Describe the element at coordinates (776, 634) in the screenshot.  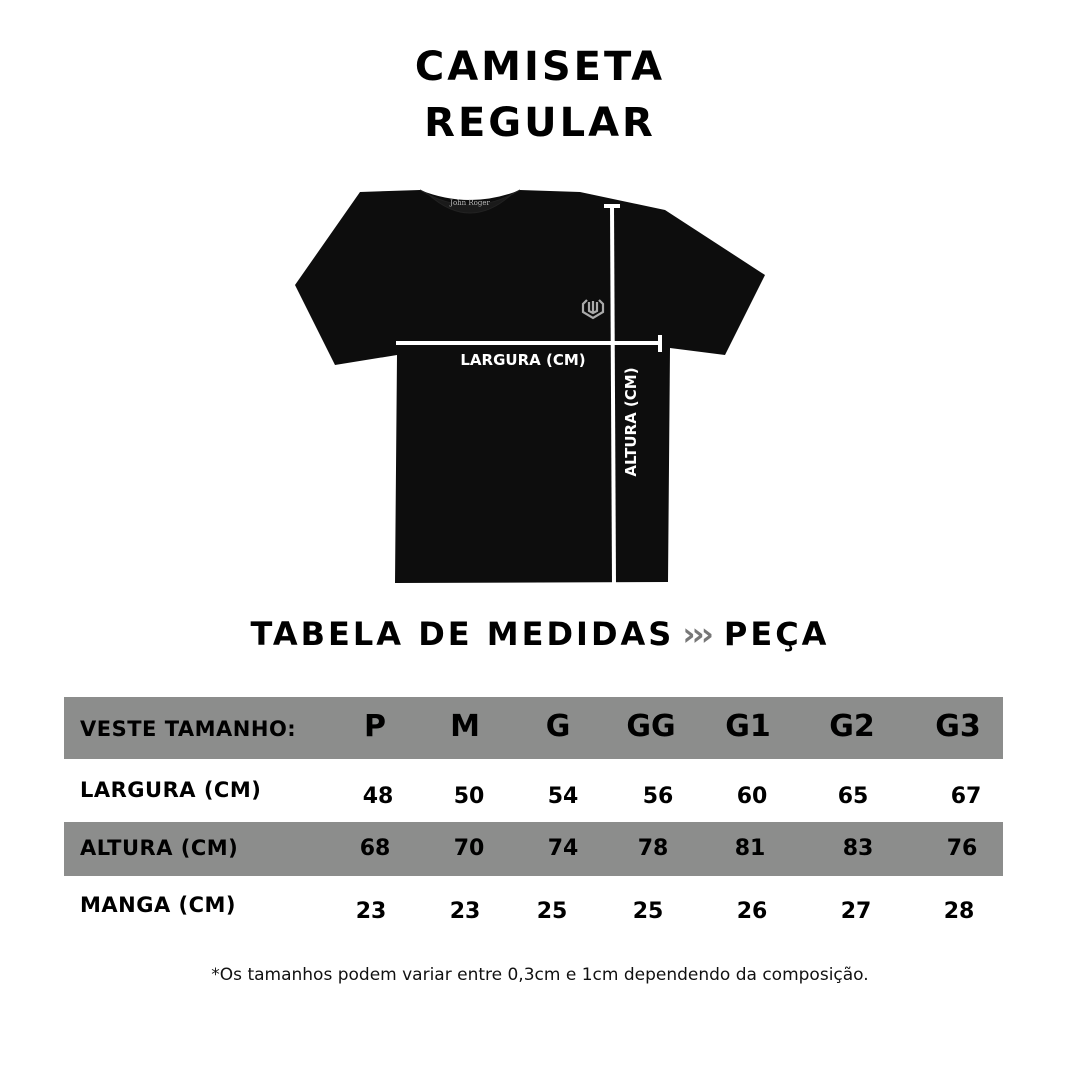
I see `table-title-right: PEÇA` at that location.